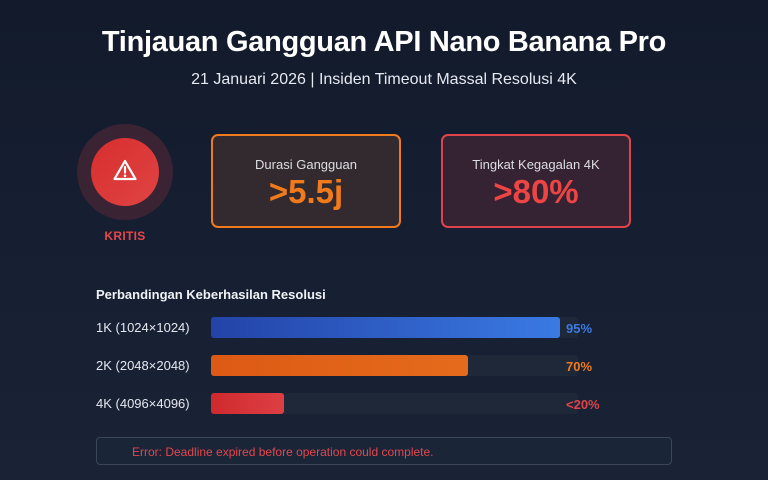  What do you see at coordinates (143, 327) in the screenshot?
I see `row-label: 1K (1024×1024)` at bounding box center [143, 327].